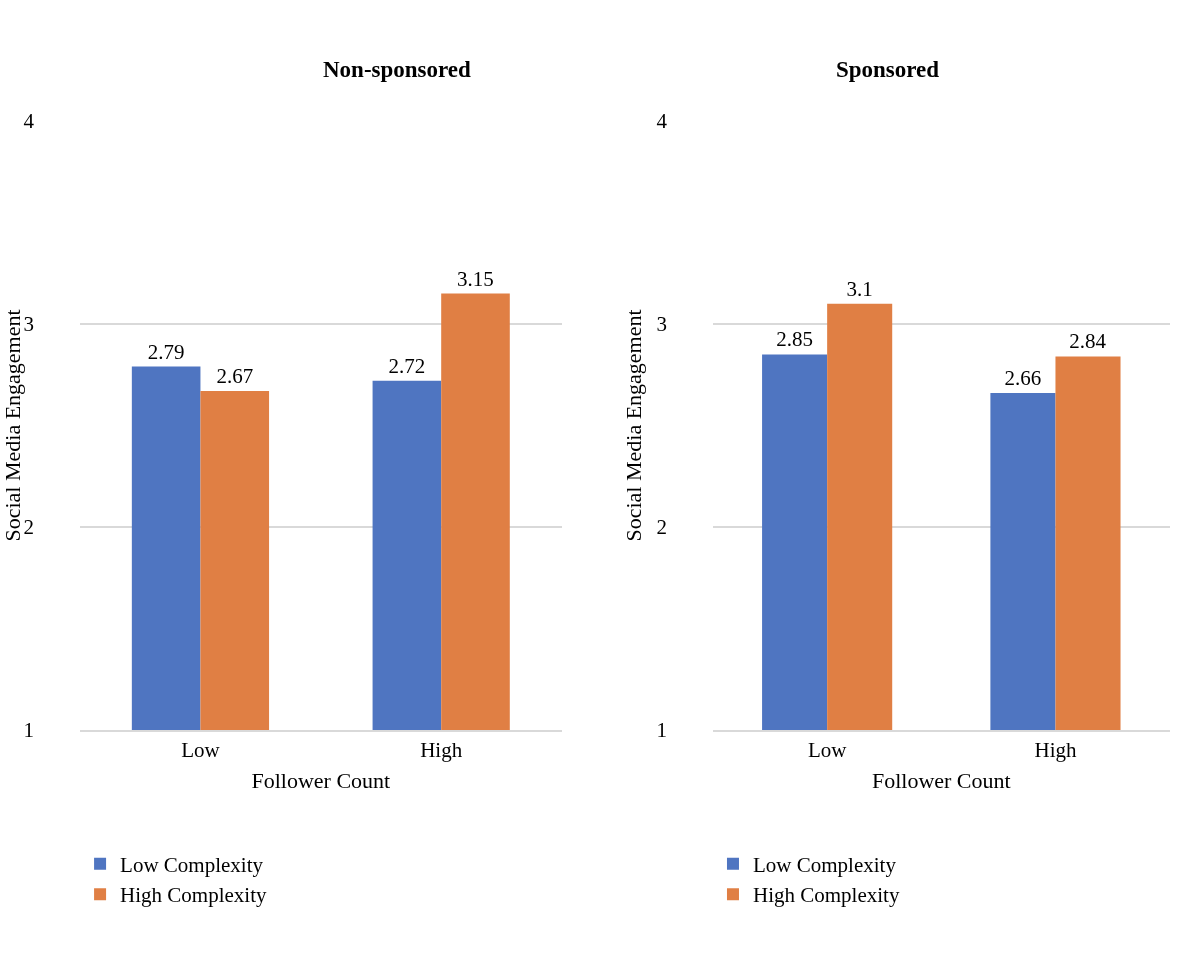 This screenshot has width=1185, height=980. I want to click on data-label: 2.85, so click(794, 339).